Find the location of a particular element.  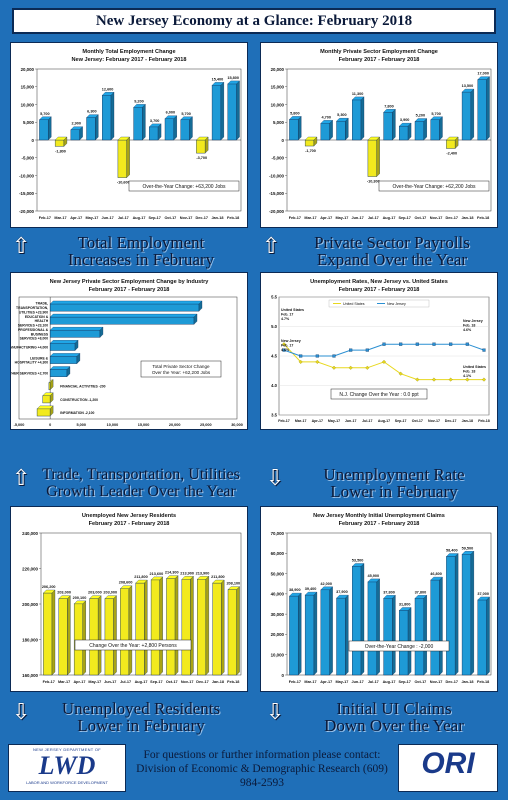

category-label: TRADE, is located at coordinates (42, 304).